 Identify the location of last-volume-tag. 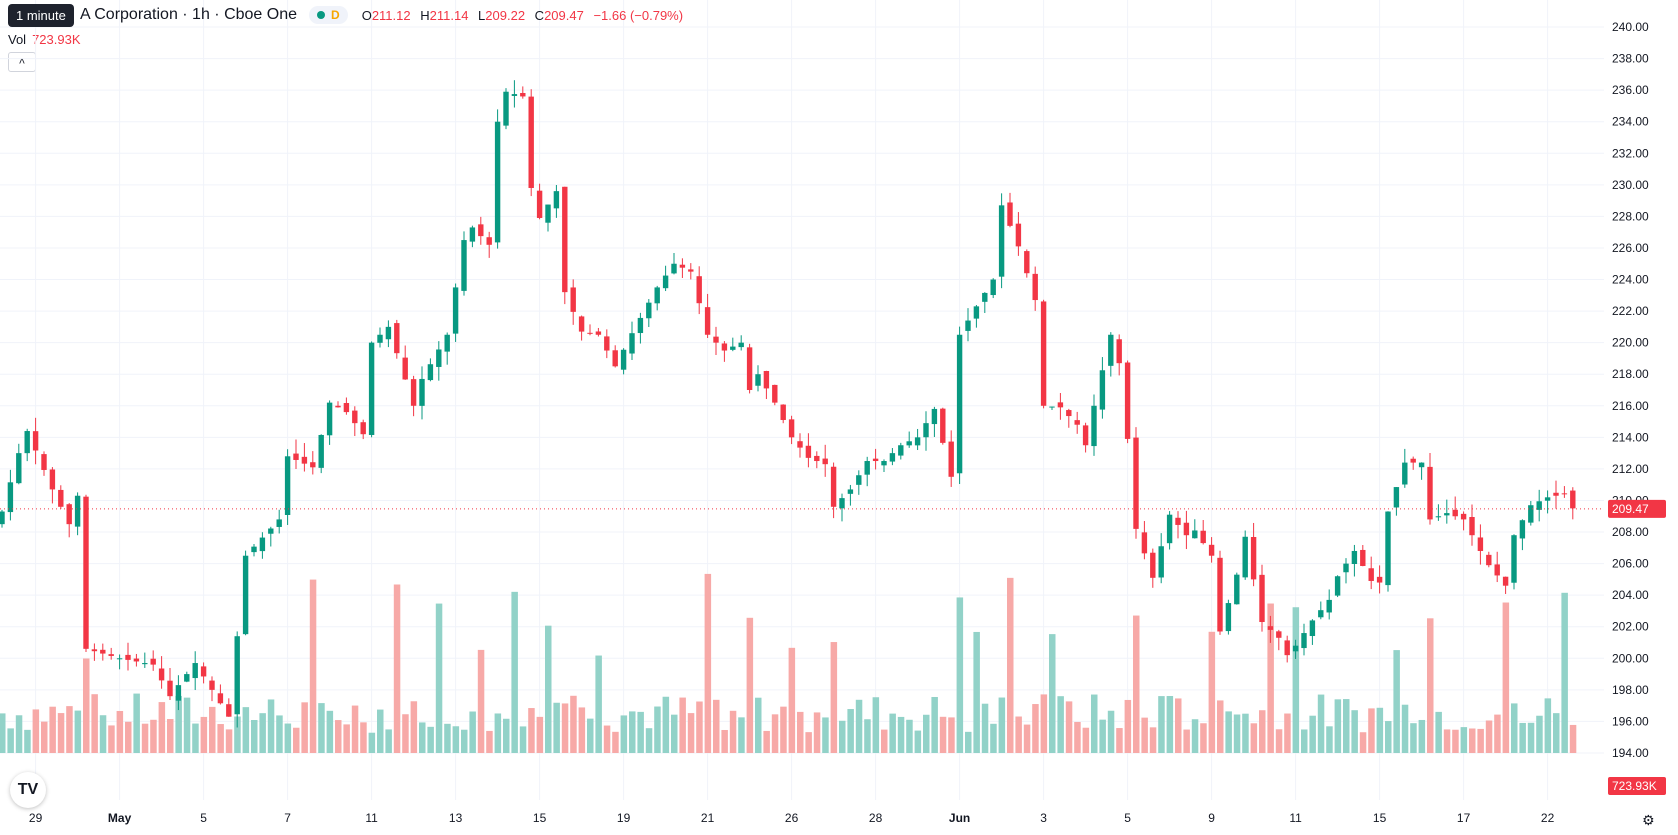
(1637, 786).